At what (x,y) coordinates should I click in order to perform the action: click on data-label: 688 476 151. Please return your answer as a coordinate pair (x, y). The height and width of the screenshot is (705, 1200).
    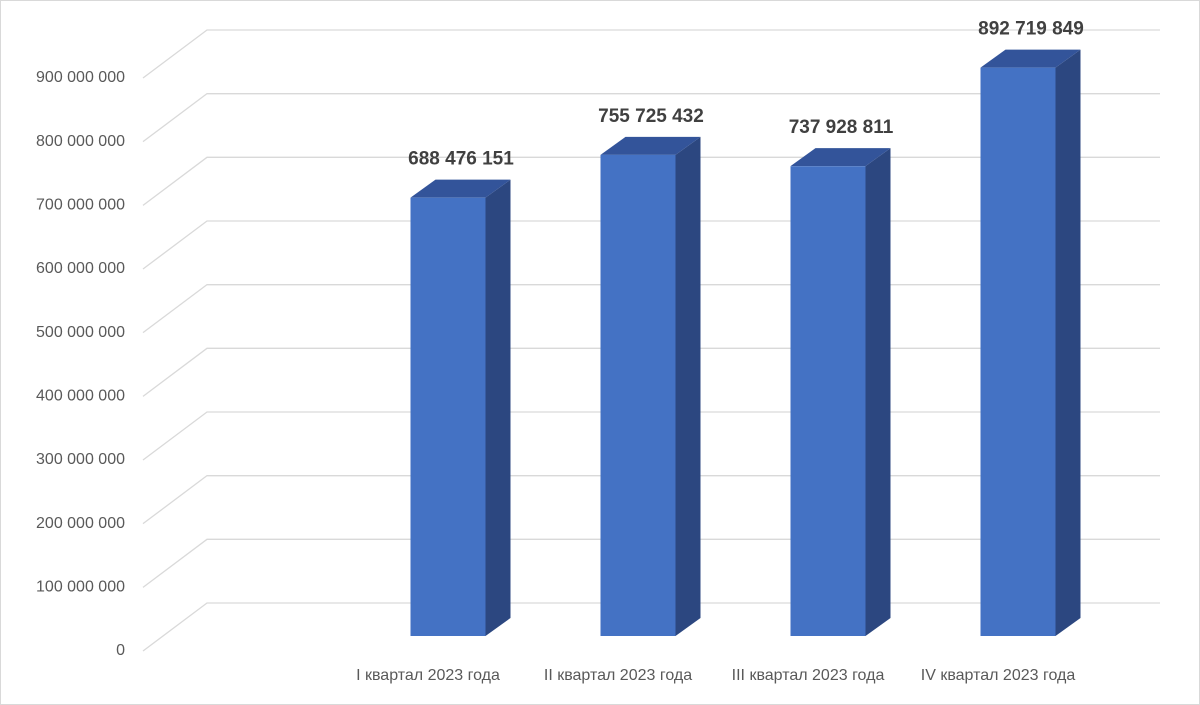
    Looking at the image, I should click on (461, 159).